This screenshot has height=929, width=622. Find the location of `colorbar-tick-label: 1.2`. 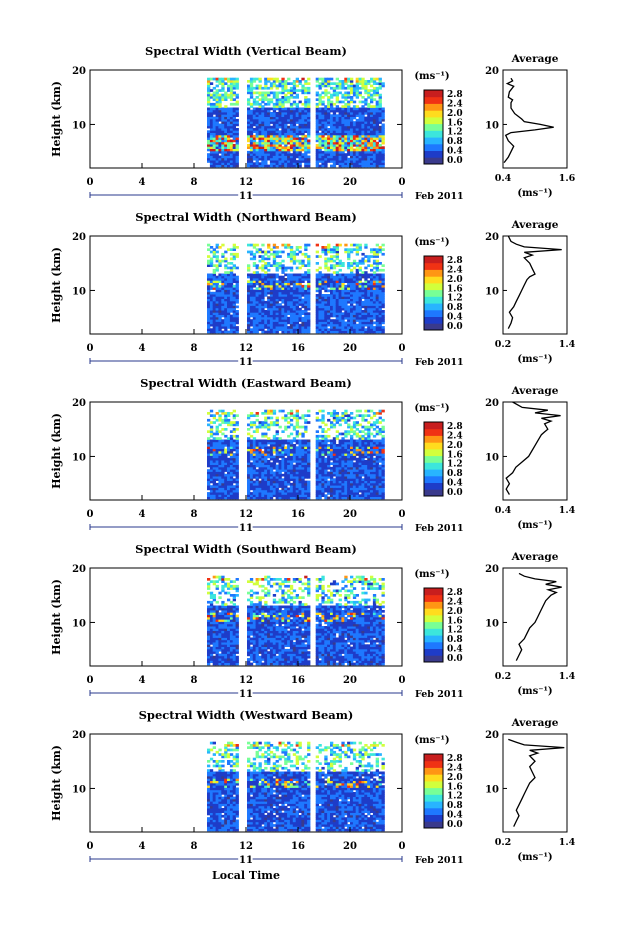

colorbar-tick-label: 1.2 is located at coordinates (455, 299).